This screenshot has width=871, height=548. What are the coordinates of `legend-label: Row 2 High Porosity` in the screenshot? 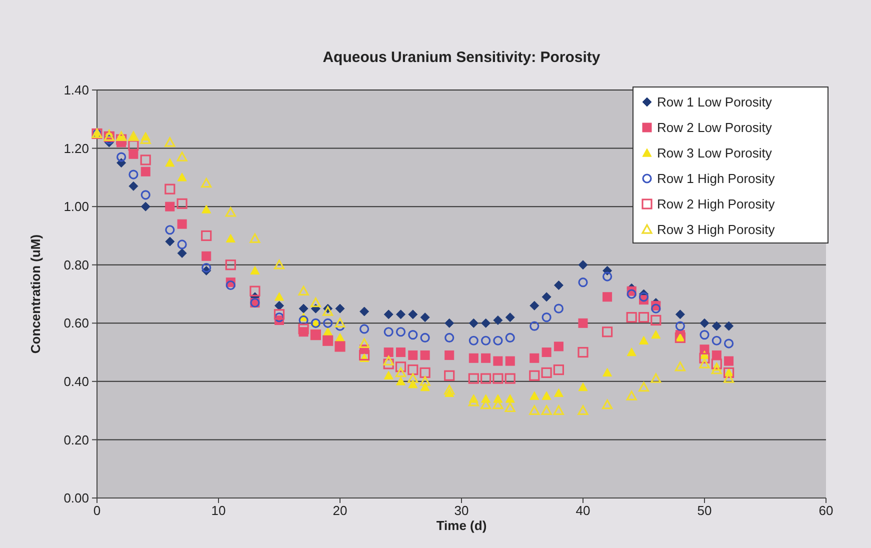 It's located at (716, 204).